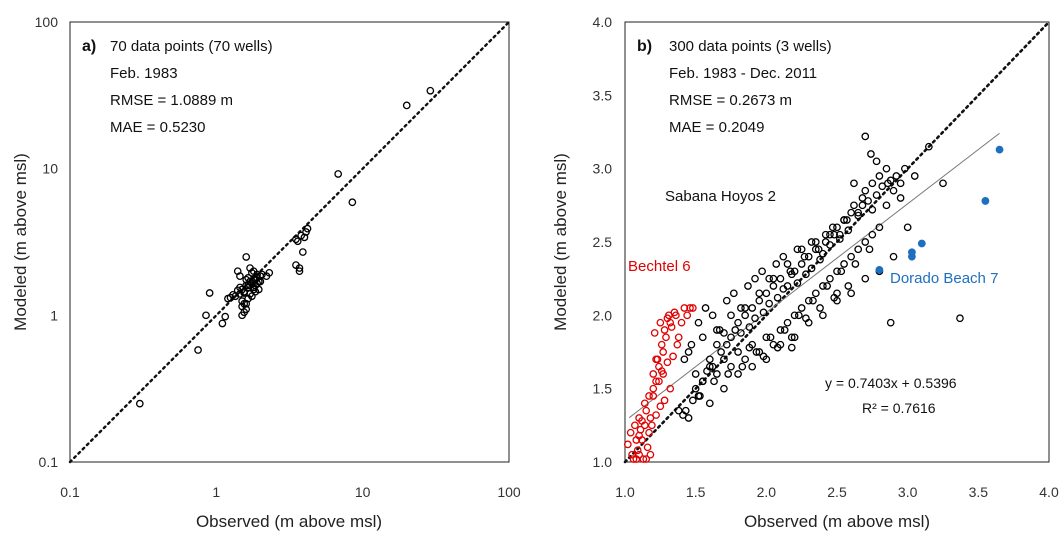 The height and width of the screenshot is (533, 1060). Describe the element at coordinates (363, 492) in the screenshot. I see `panel-a-x-tick-label: 10` at that location.